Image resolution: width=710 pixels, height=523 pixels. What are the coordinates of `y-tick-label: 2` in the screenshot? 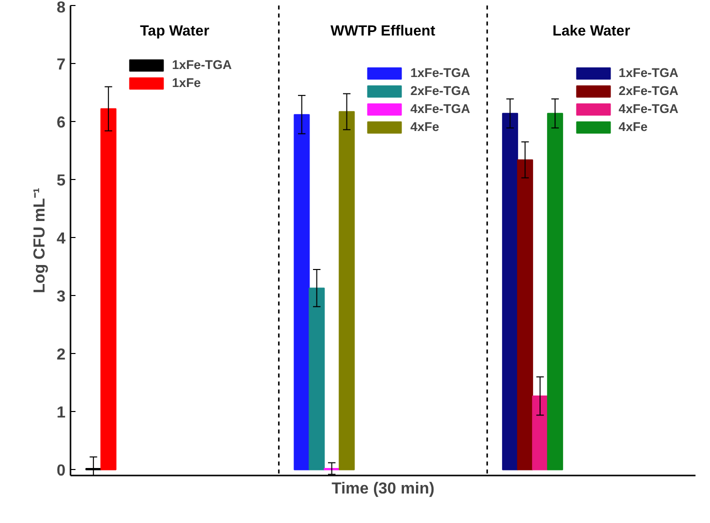 It's located at (61, 355).